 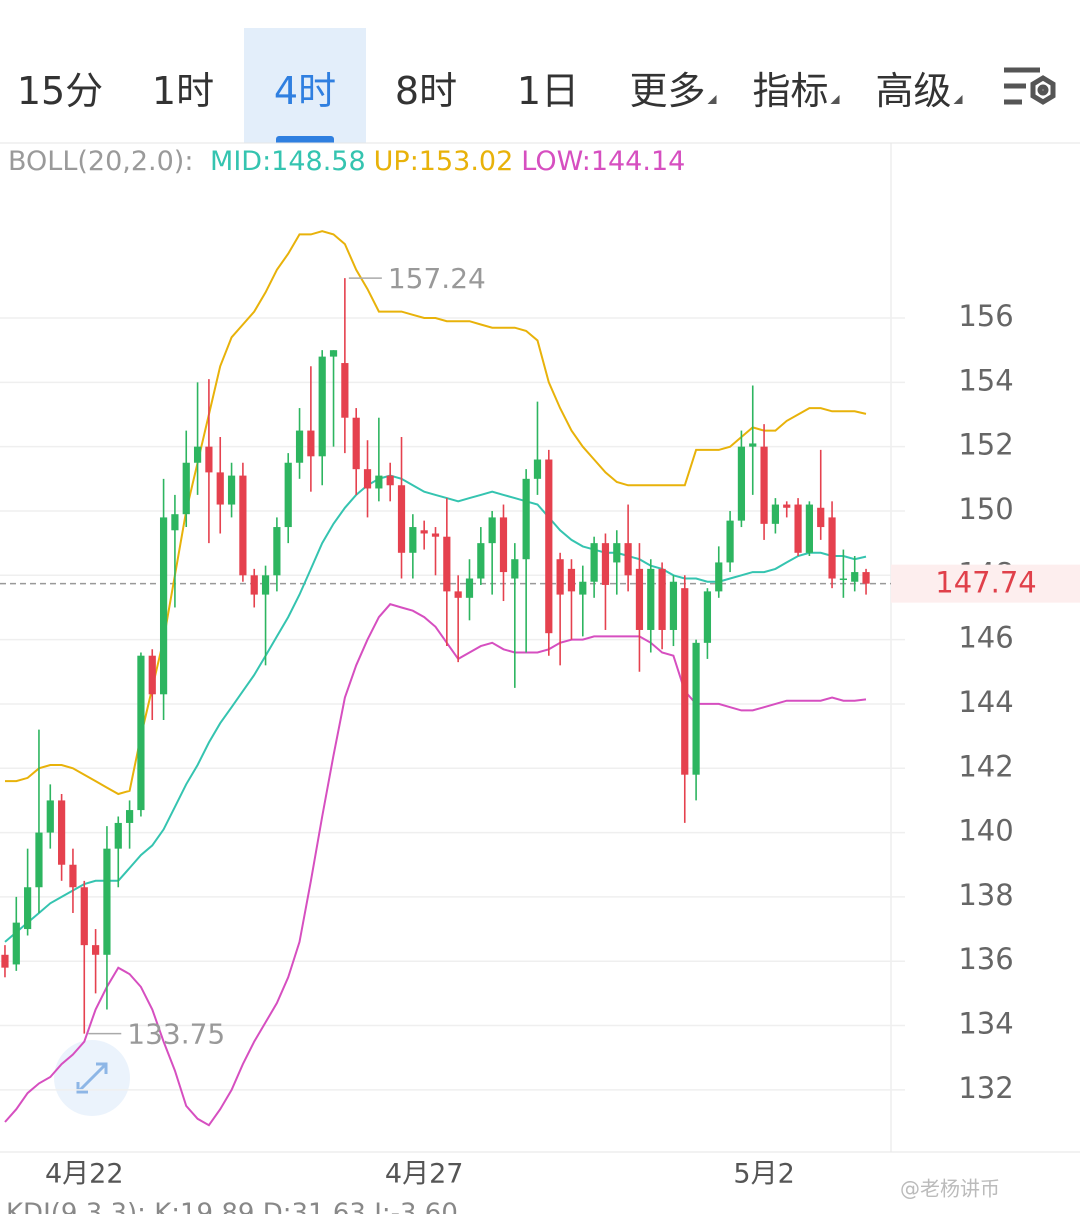 What do you see at coordinates (437, 278) in the screenshot?
I see `high-marker-label: 157.24` at bounding box center [437, 278].